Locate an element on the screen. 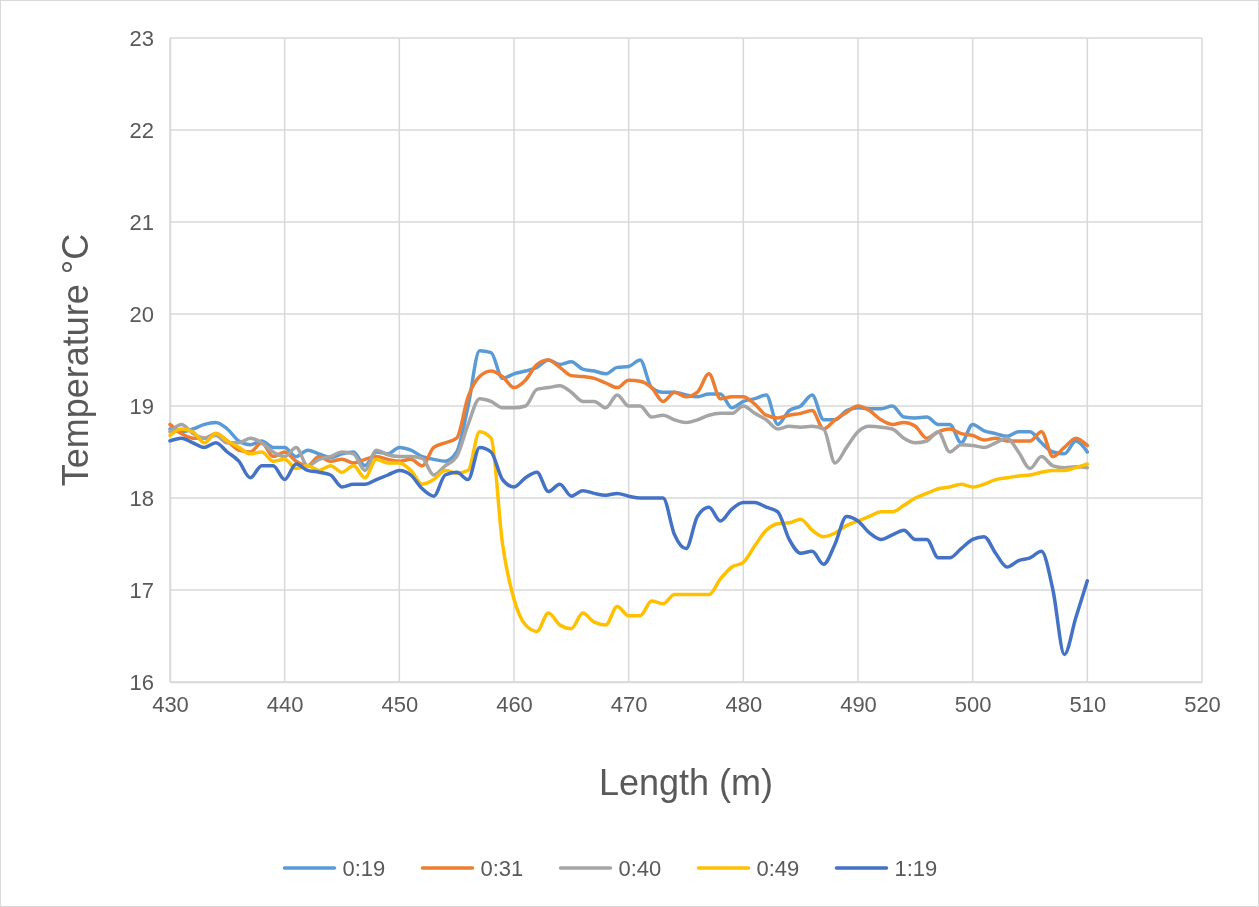  line-series is located at coordinates (629, 430).